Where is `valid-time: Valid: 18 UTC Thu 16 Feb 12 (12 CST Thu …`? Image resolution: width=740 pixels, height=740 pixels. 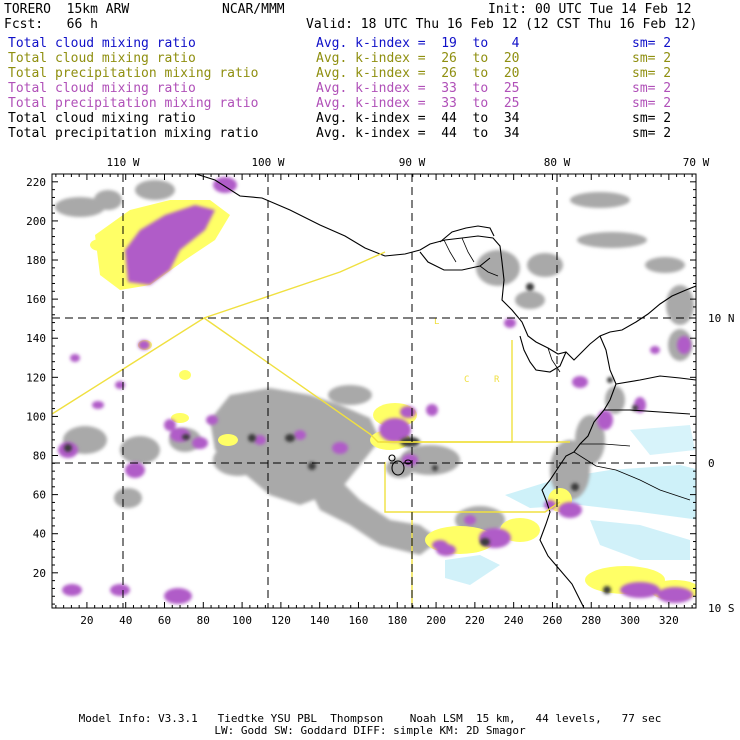 valid-time: Valid: 18 UTC Thu 16 Feb 12 (12 CST Thu … is located at coordinates (502, 24).